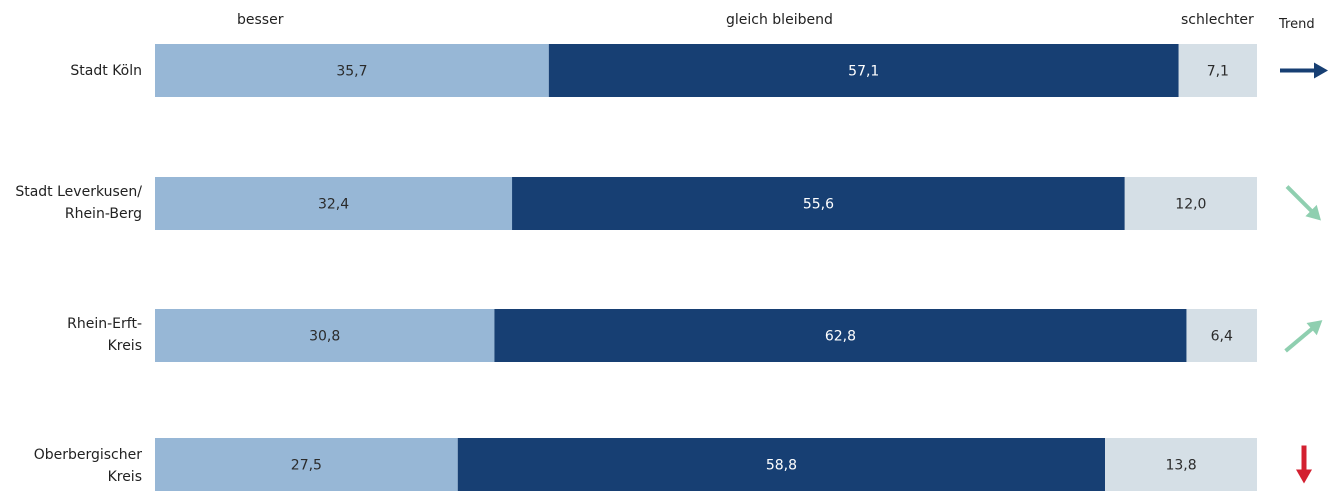 This screenshot has width=1342, height=491. I want to click on bar-label-gleich-bleibend-3: 58,8, so click(781, 466).